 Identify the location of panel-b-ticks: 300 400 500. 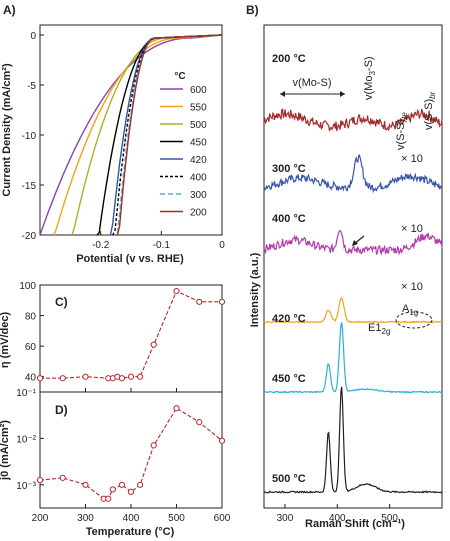
(337, 514).